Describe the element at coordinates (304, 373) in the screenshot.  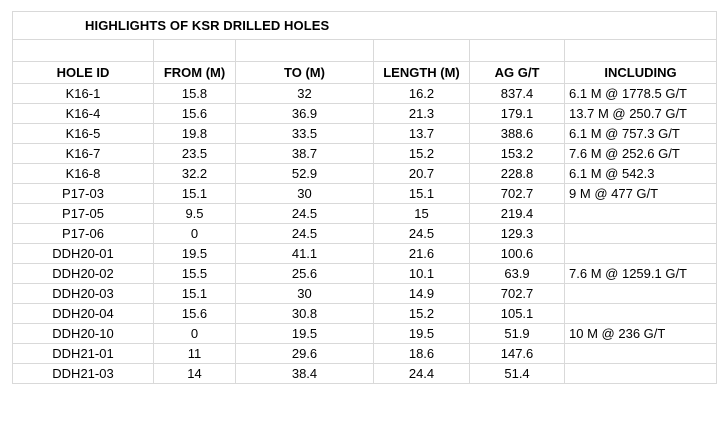
I see `to-cell: 38.4` at that location.